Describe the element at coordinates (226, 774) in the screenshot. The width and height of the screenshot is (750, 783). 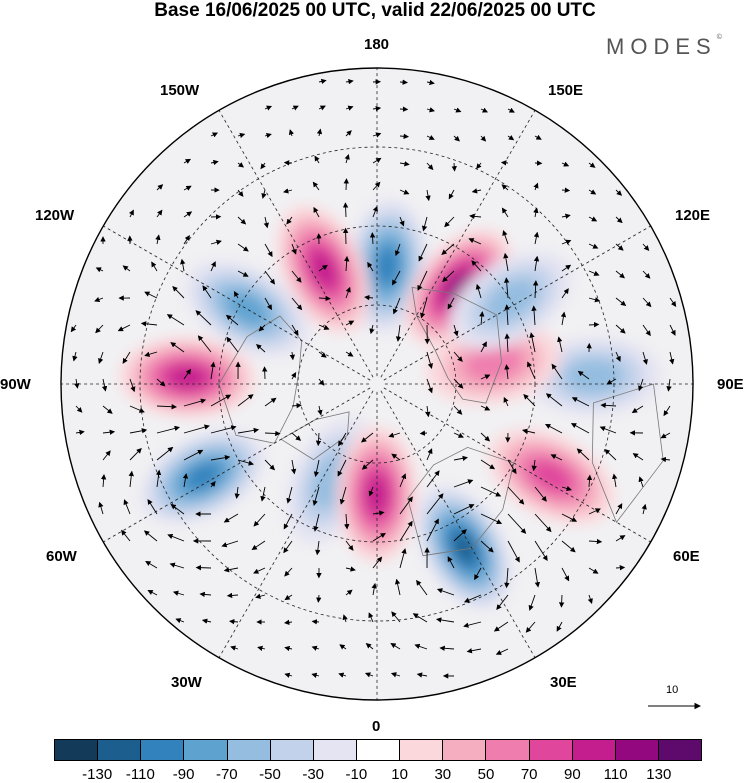
I see `colorbar-tick-label: -70` at that location.